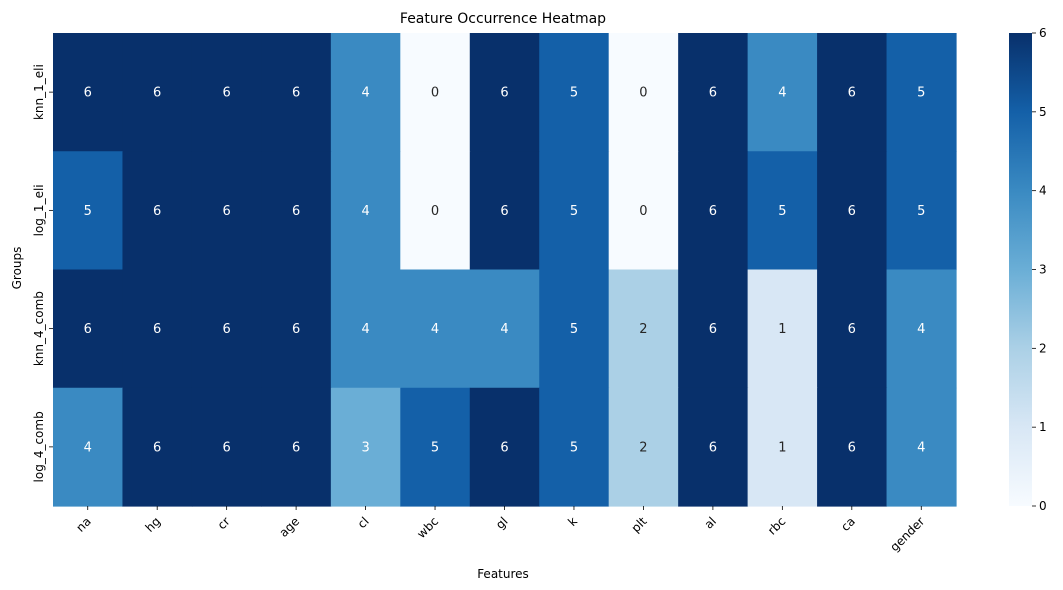 The height and width of the screenshot is (590, 1063). Describe the element at coordinates (776, 525) in the screenshot. I see `x-tick-label: rbc` at that location.